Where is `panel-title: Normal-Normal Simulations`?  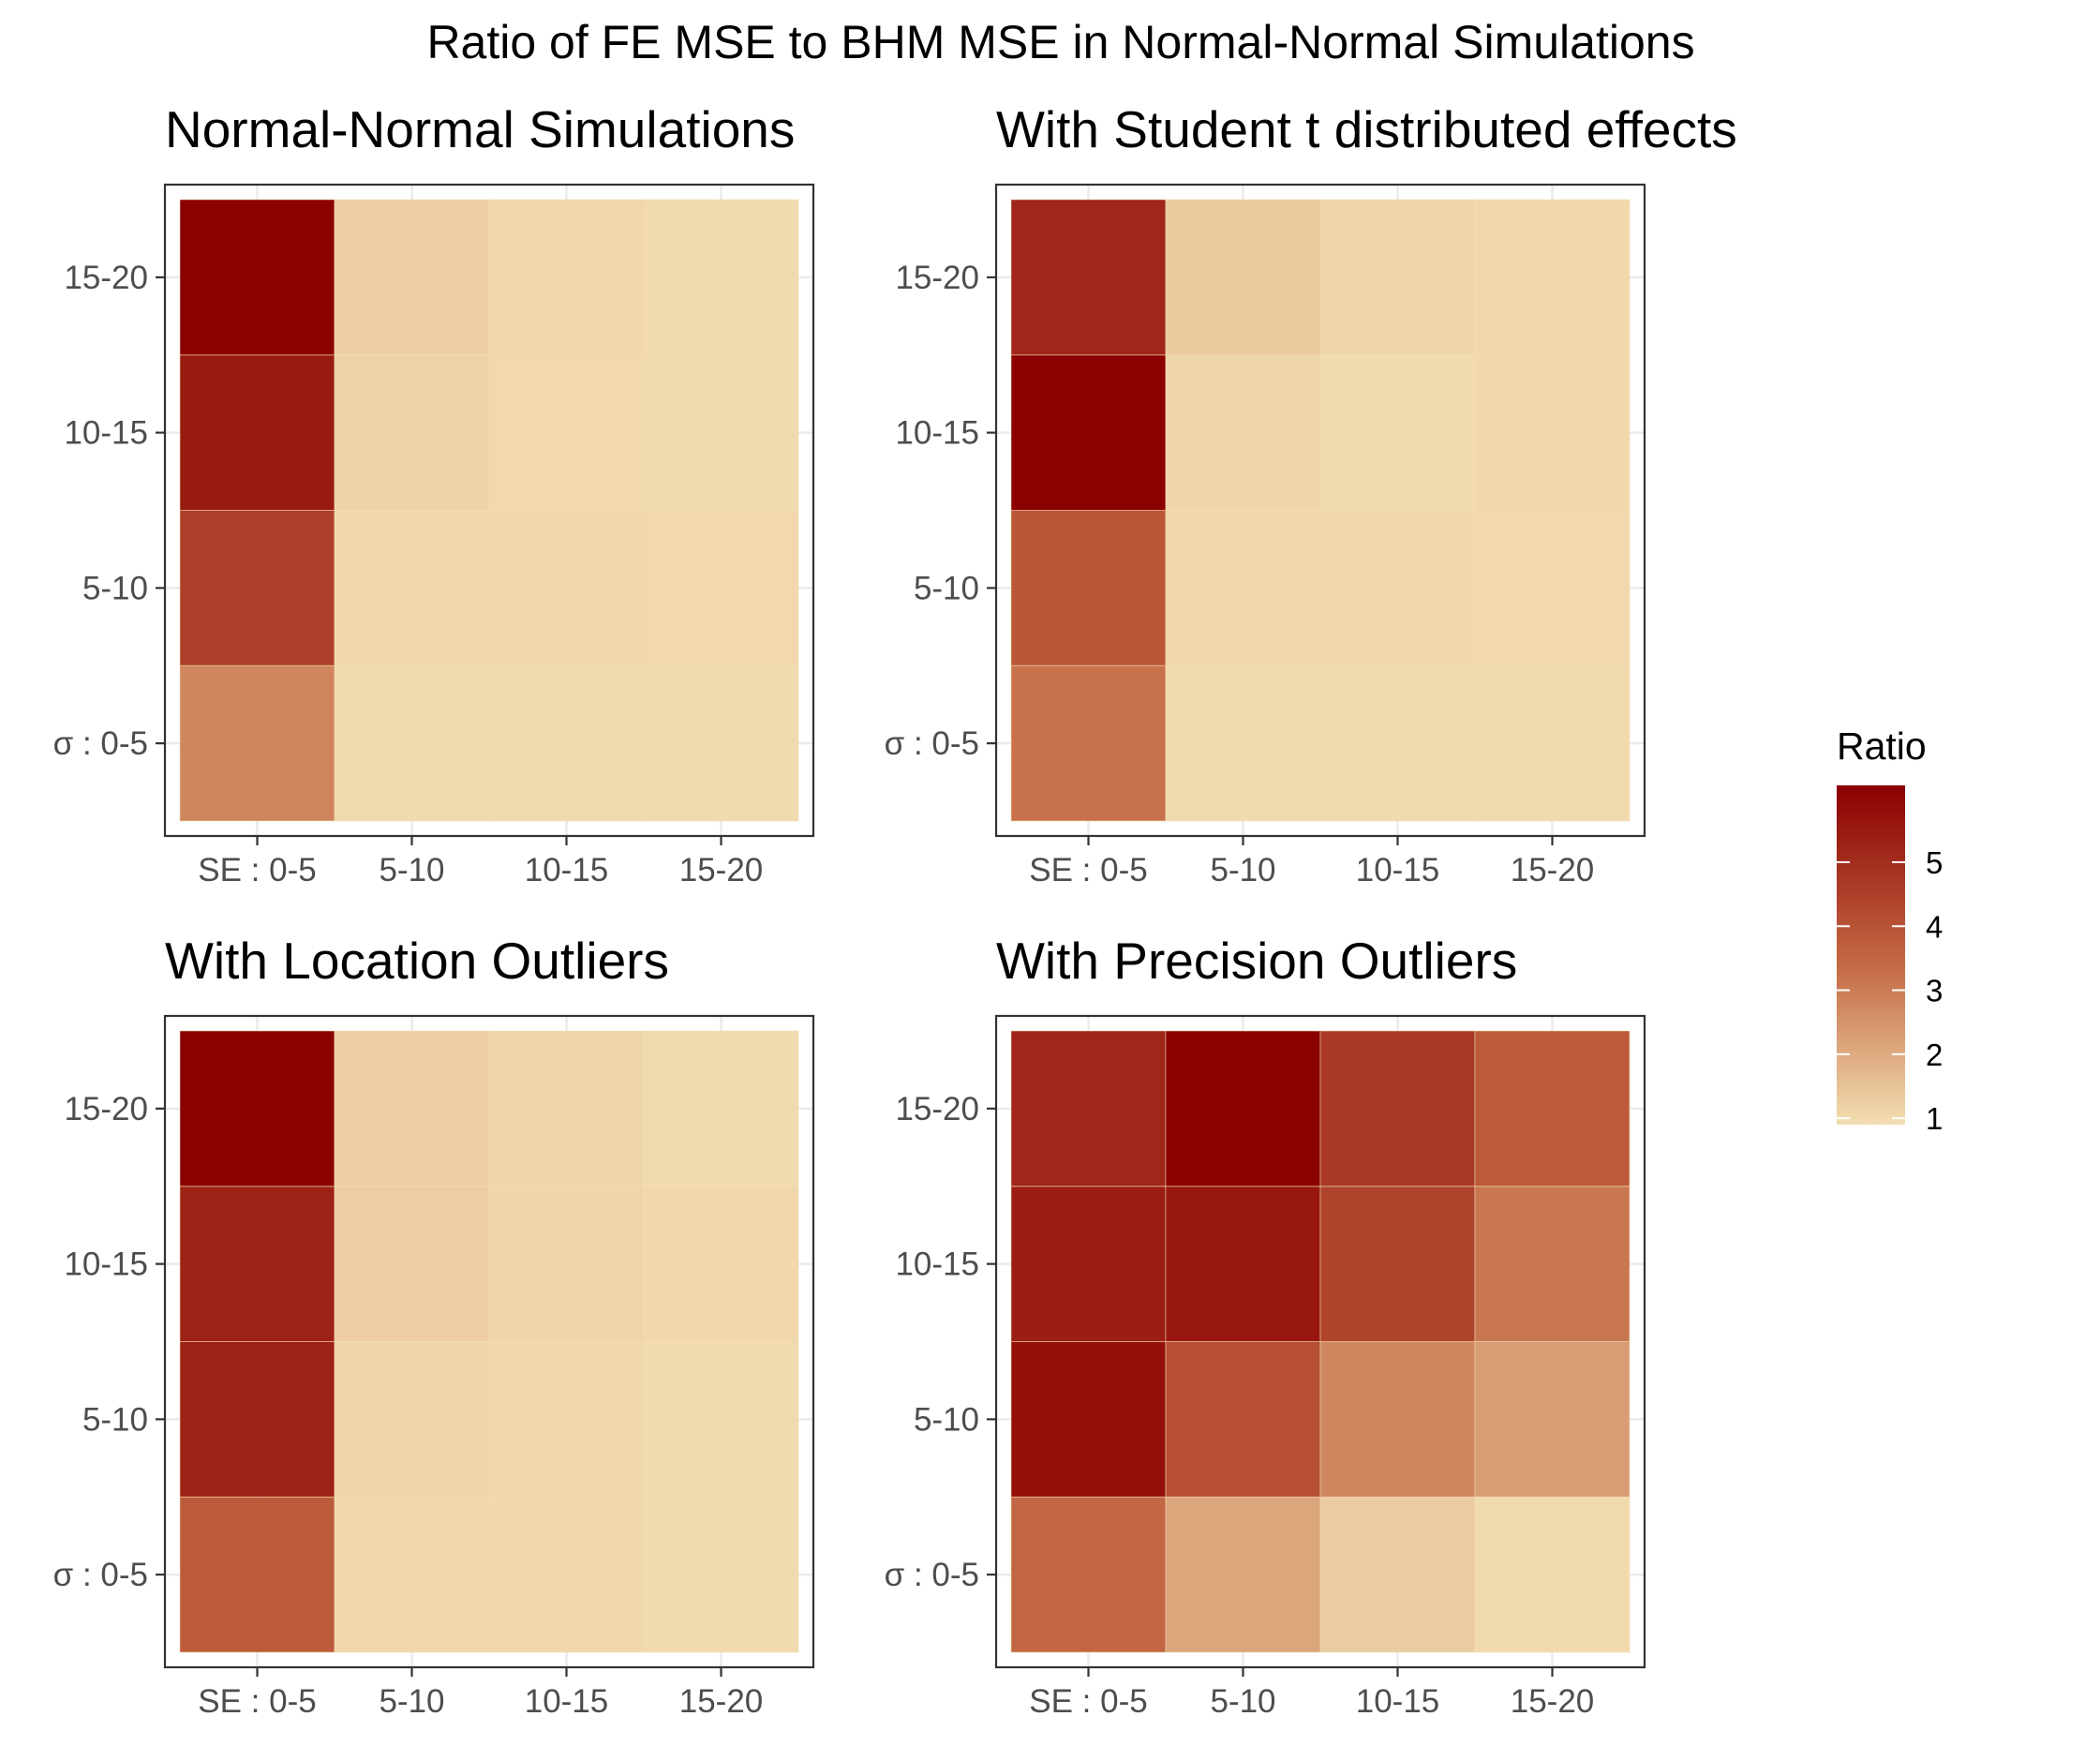 panel-title: Normal-Normal Simulations is located at coordinates (480, 129).